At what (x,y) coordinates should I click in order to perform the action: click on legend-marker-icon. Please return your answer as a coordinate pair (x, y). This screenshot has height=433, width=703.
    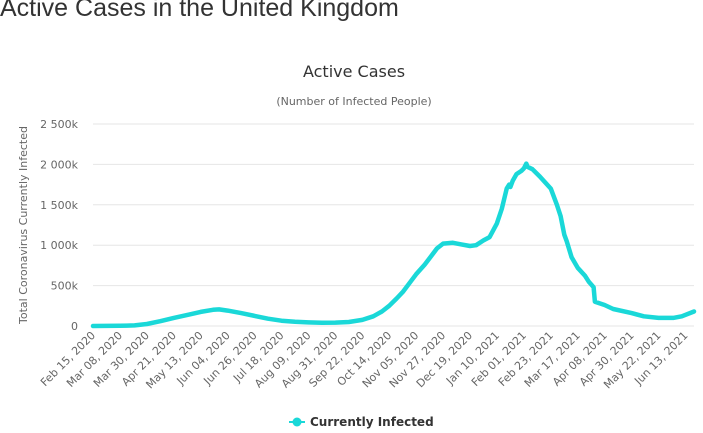
    Looking at the image, I should click on (297, 422).